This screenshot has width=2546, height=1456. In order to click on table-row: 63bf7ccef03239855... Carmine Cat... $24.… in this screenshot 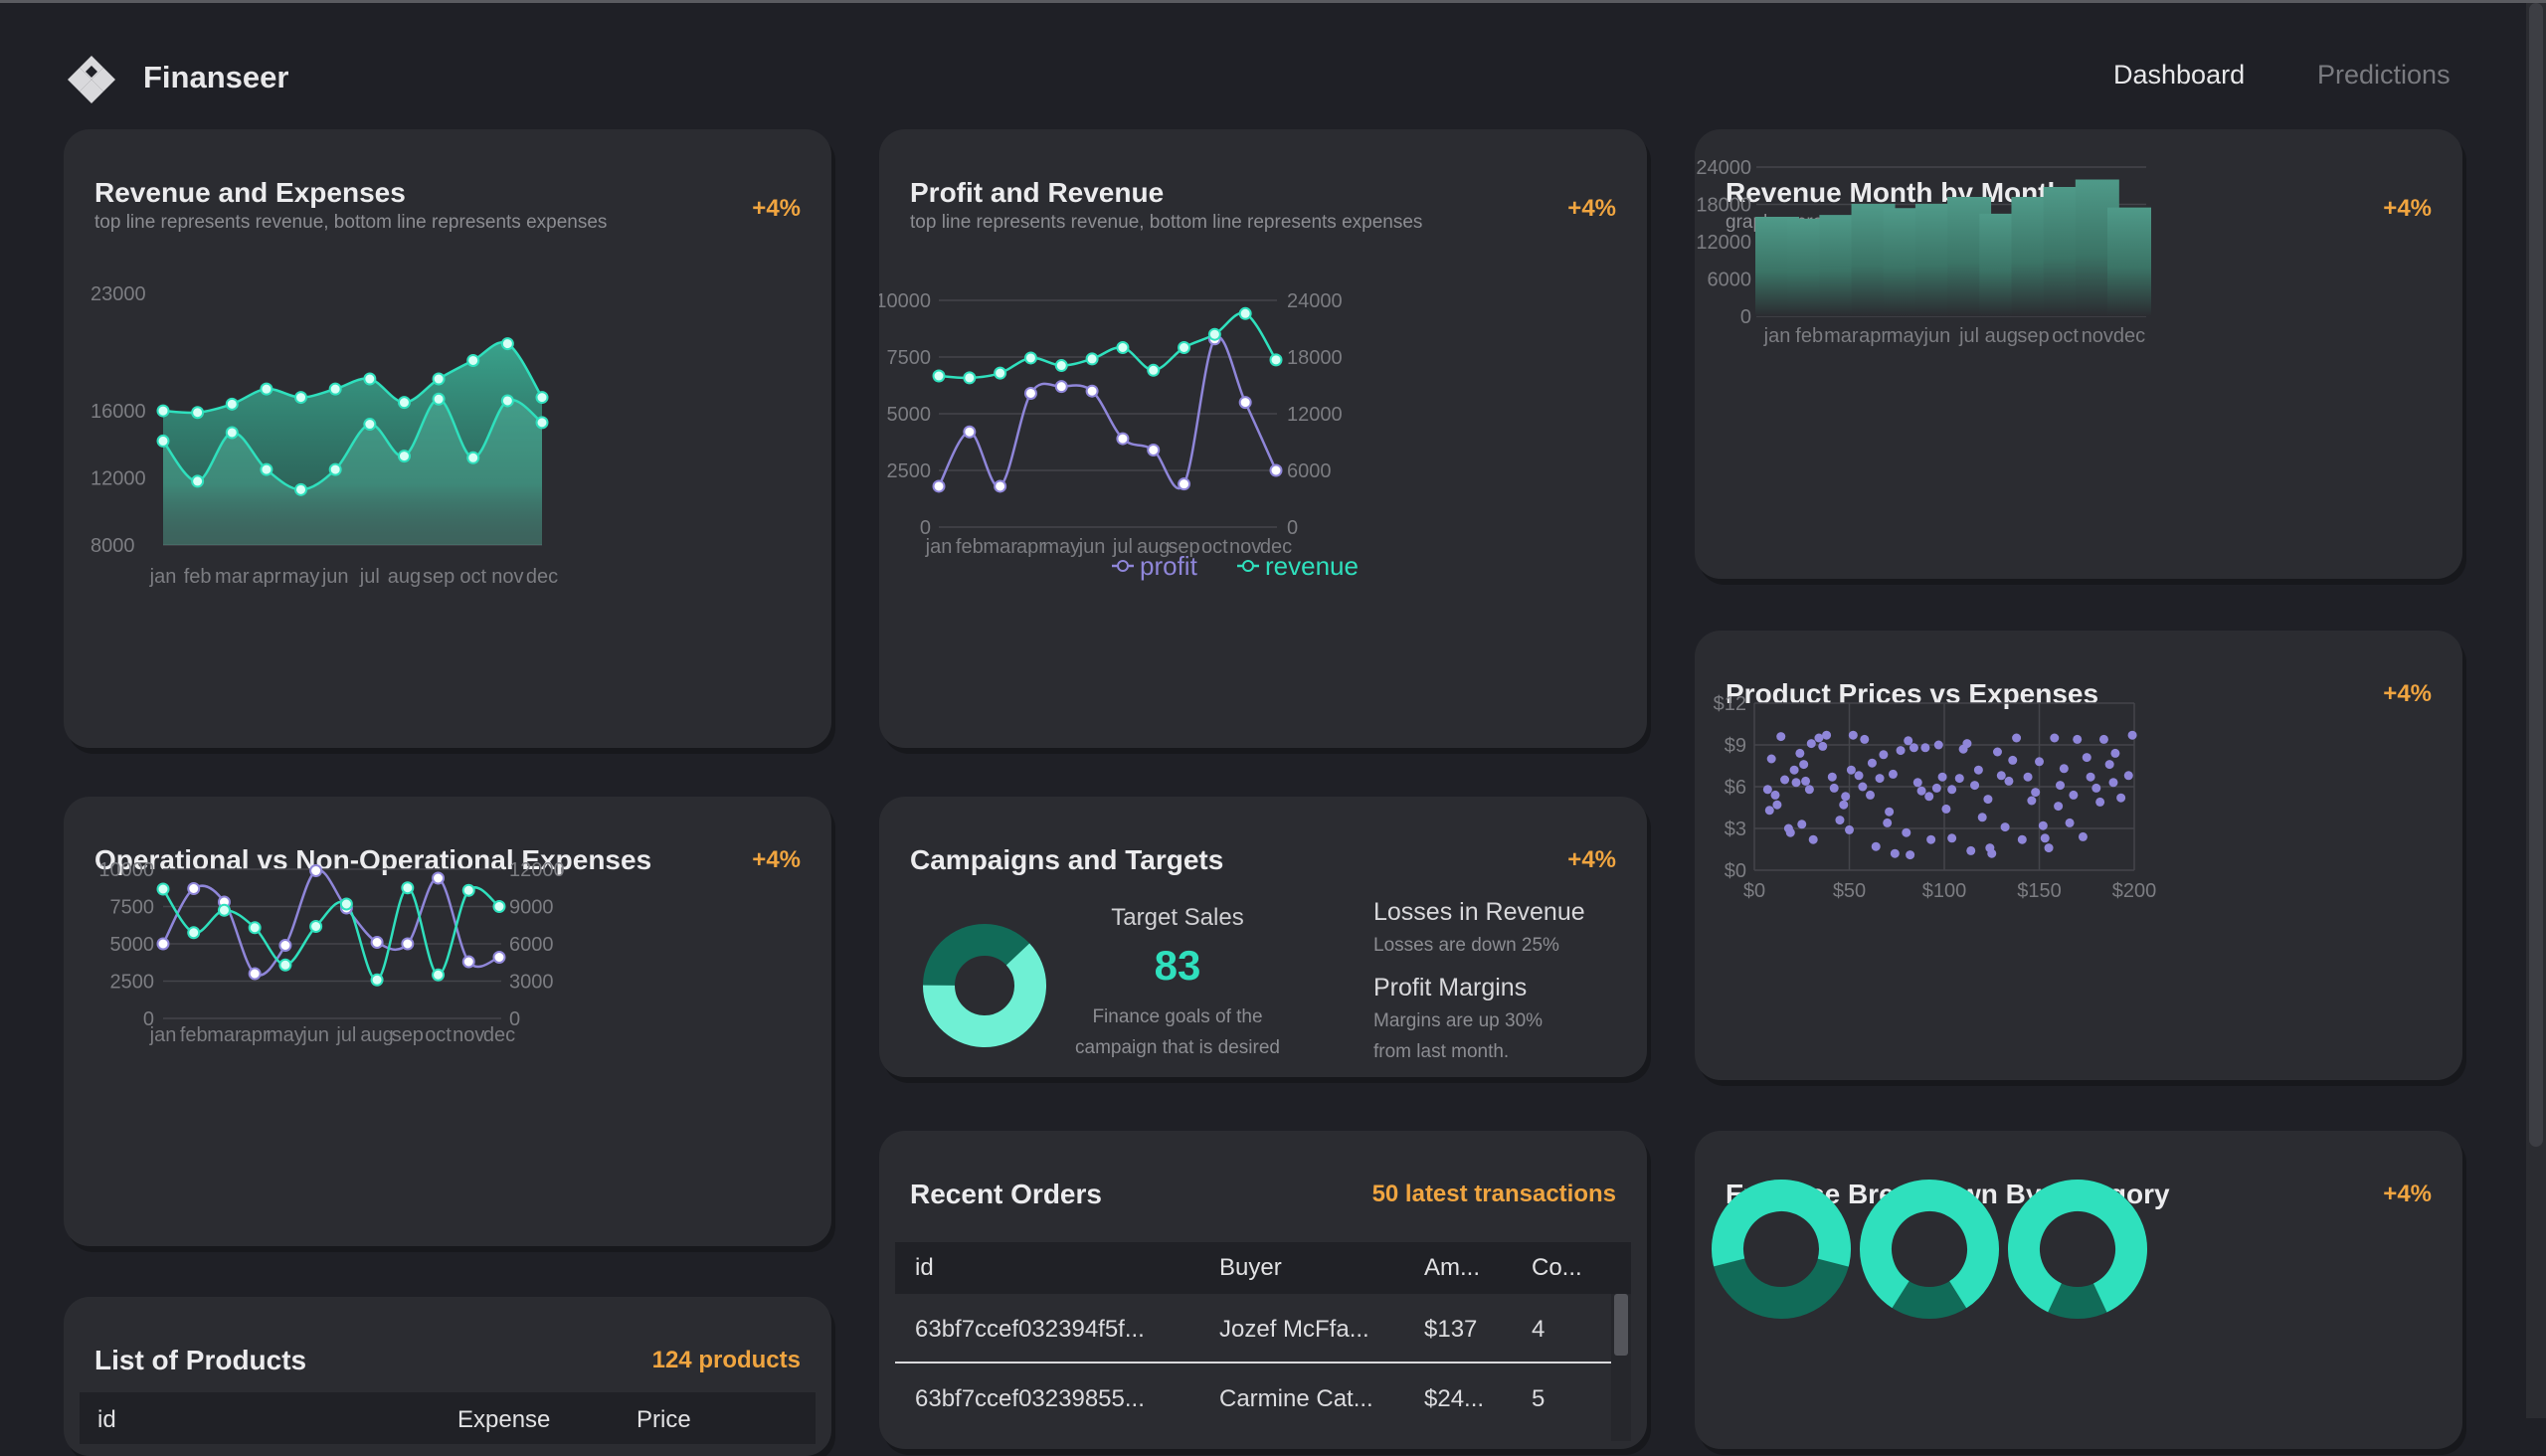, I will do `click(1253, 1397)`.